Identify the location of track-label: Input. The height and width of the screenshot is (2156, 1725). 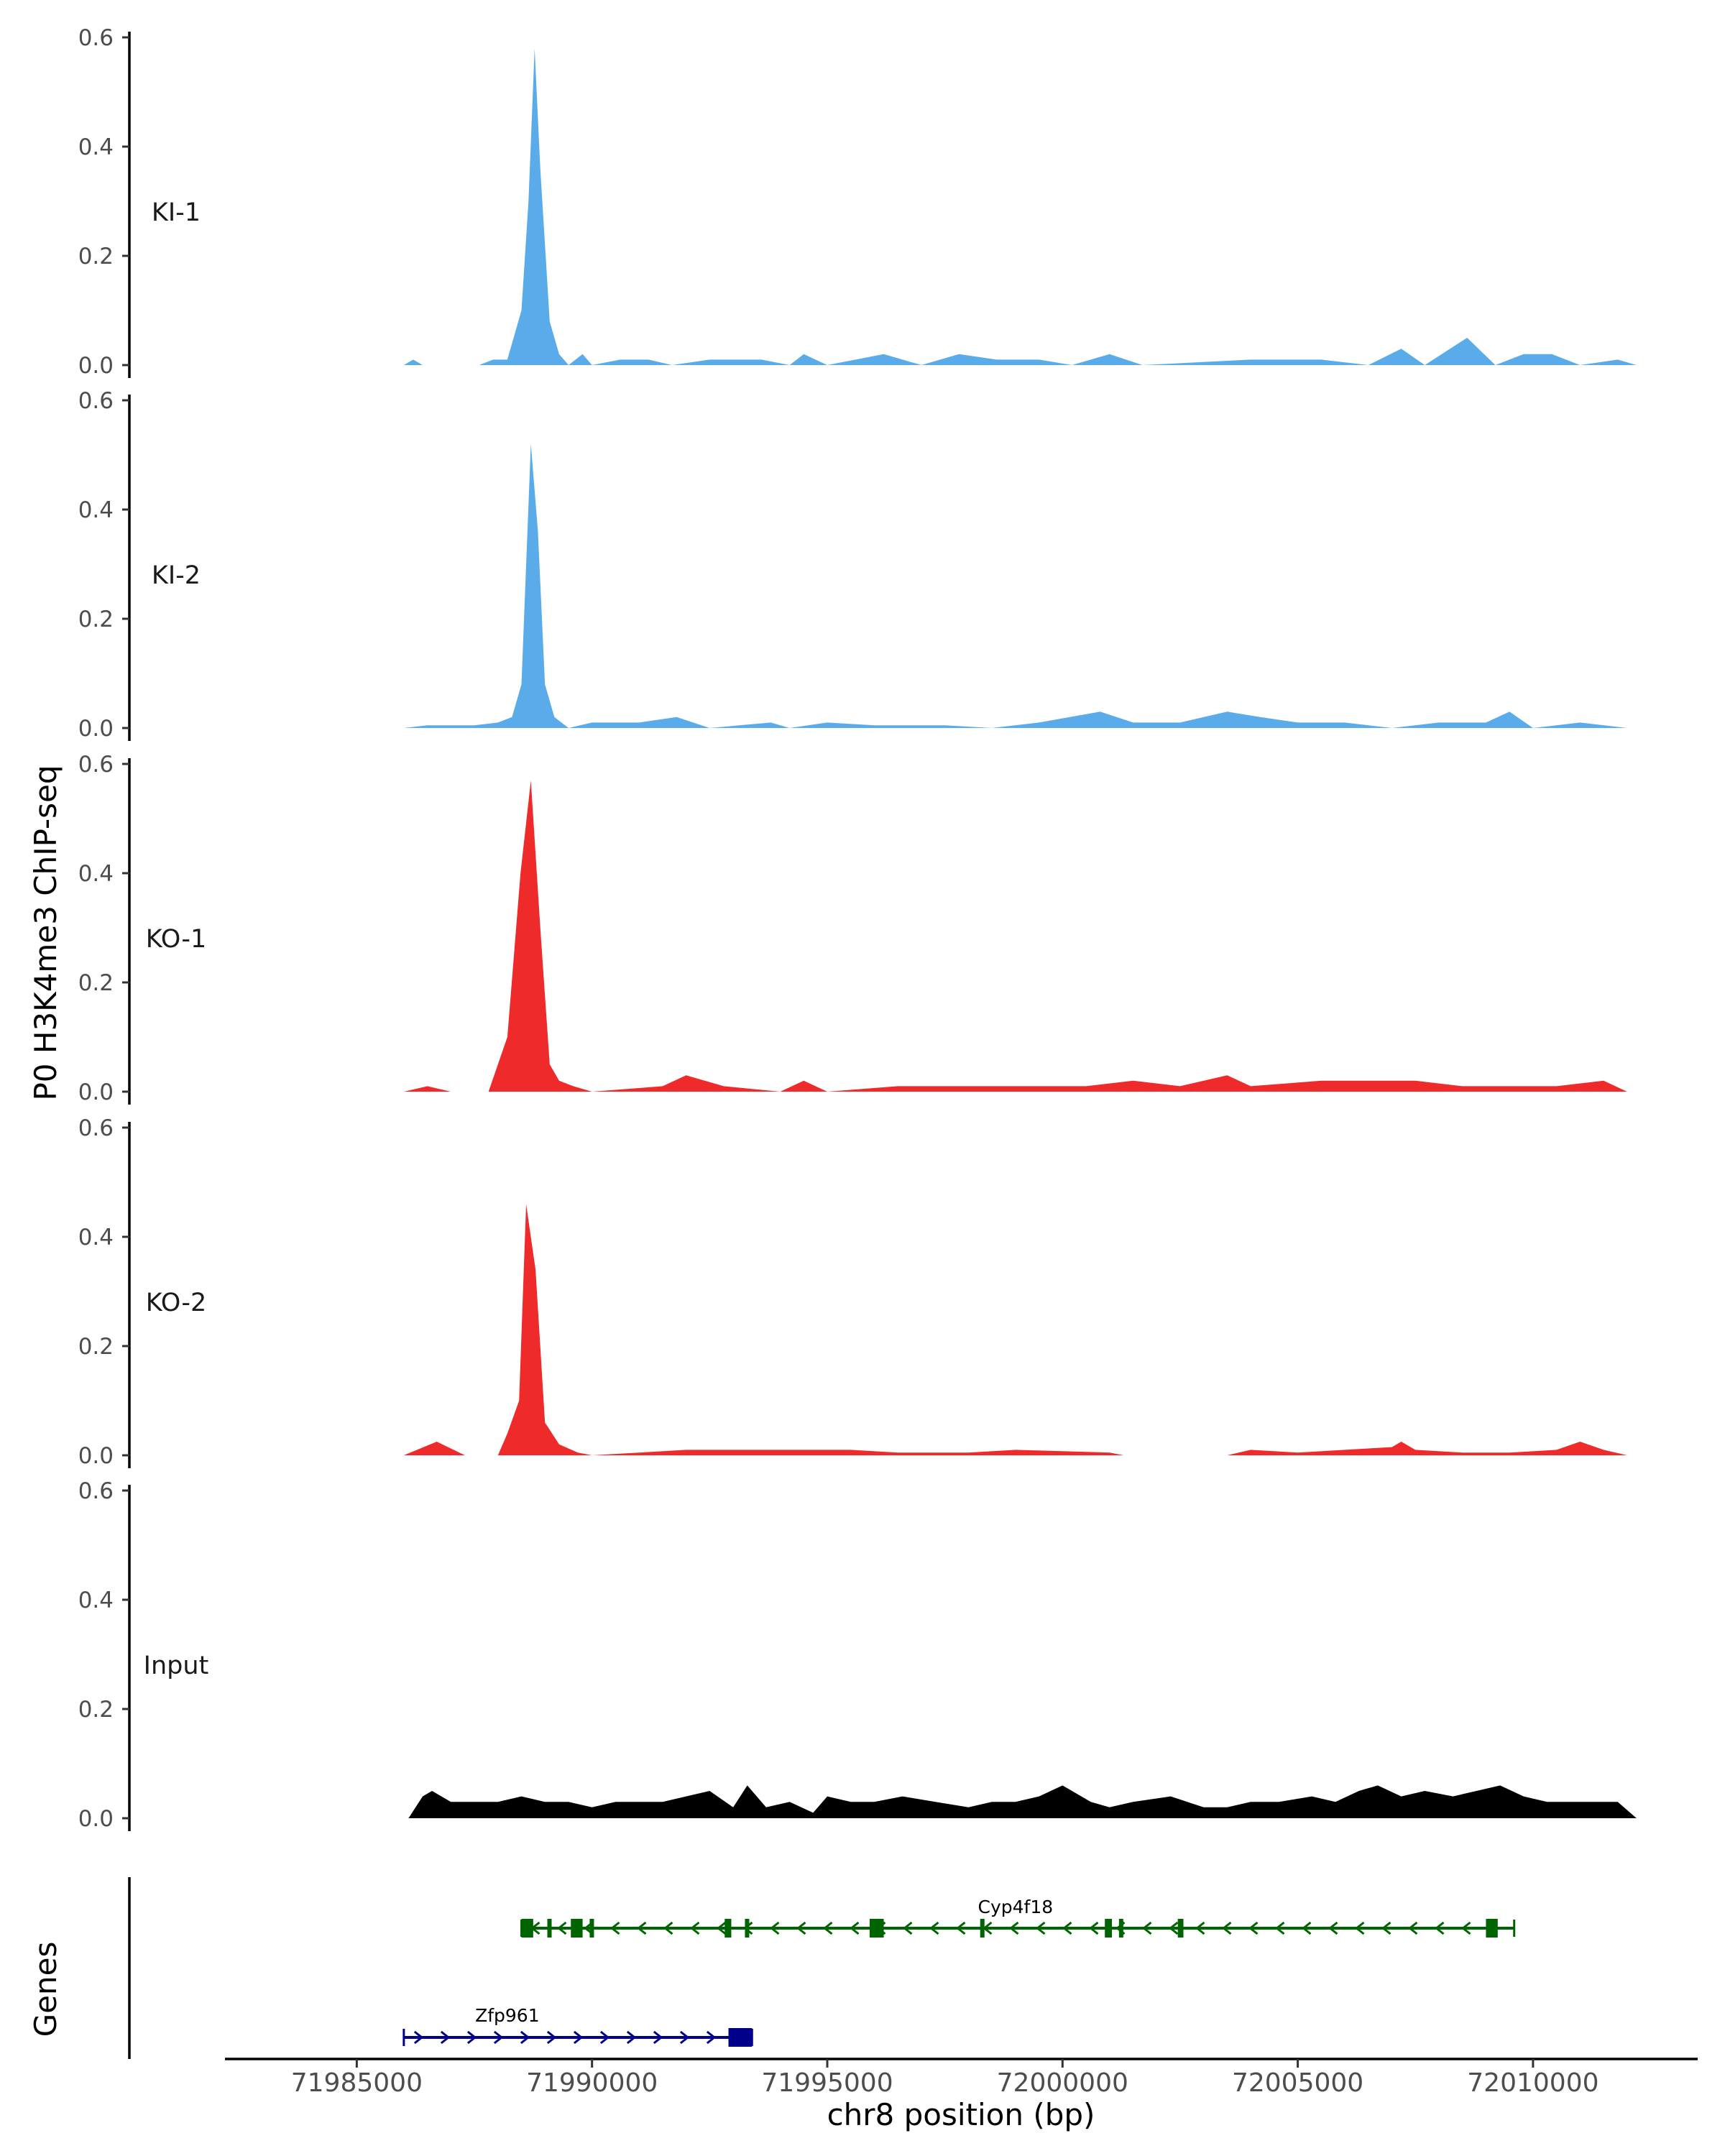
(176, 1665).